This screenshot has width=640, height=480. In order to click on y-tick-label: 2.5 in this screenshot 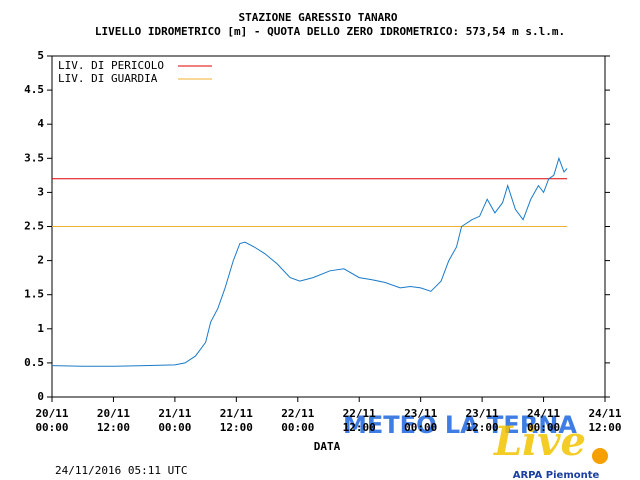, I will do `click(34, 226)`.